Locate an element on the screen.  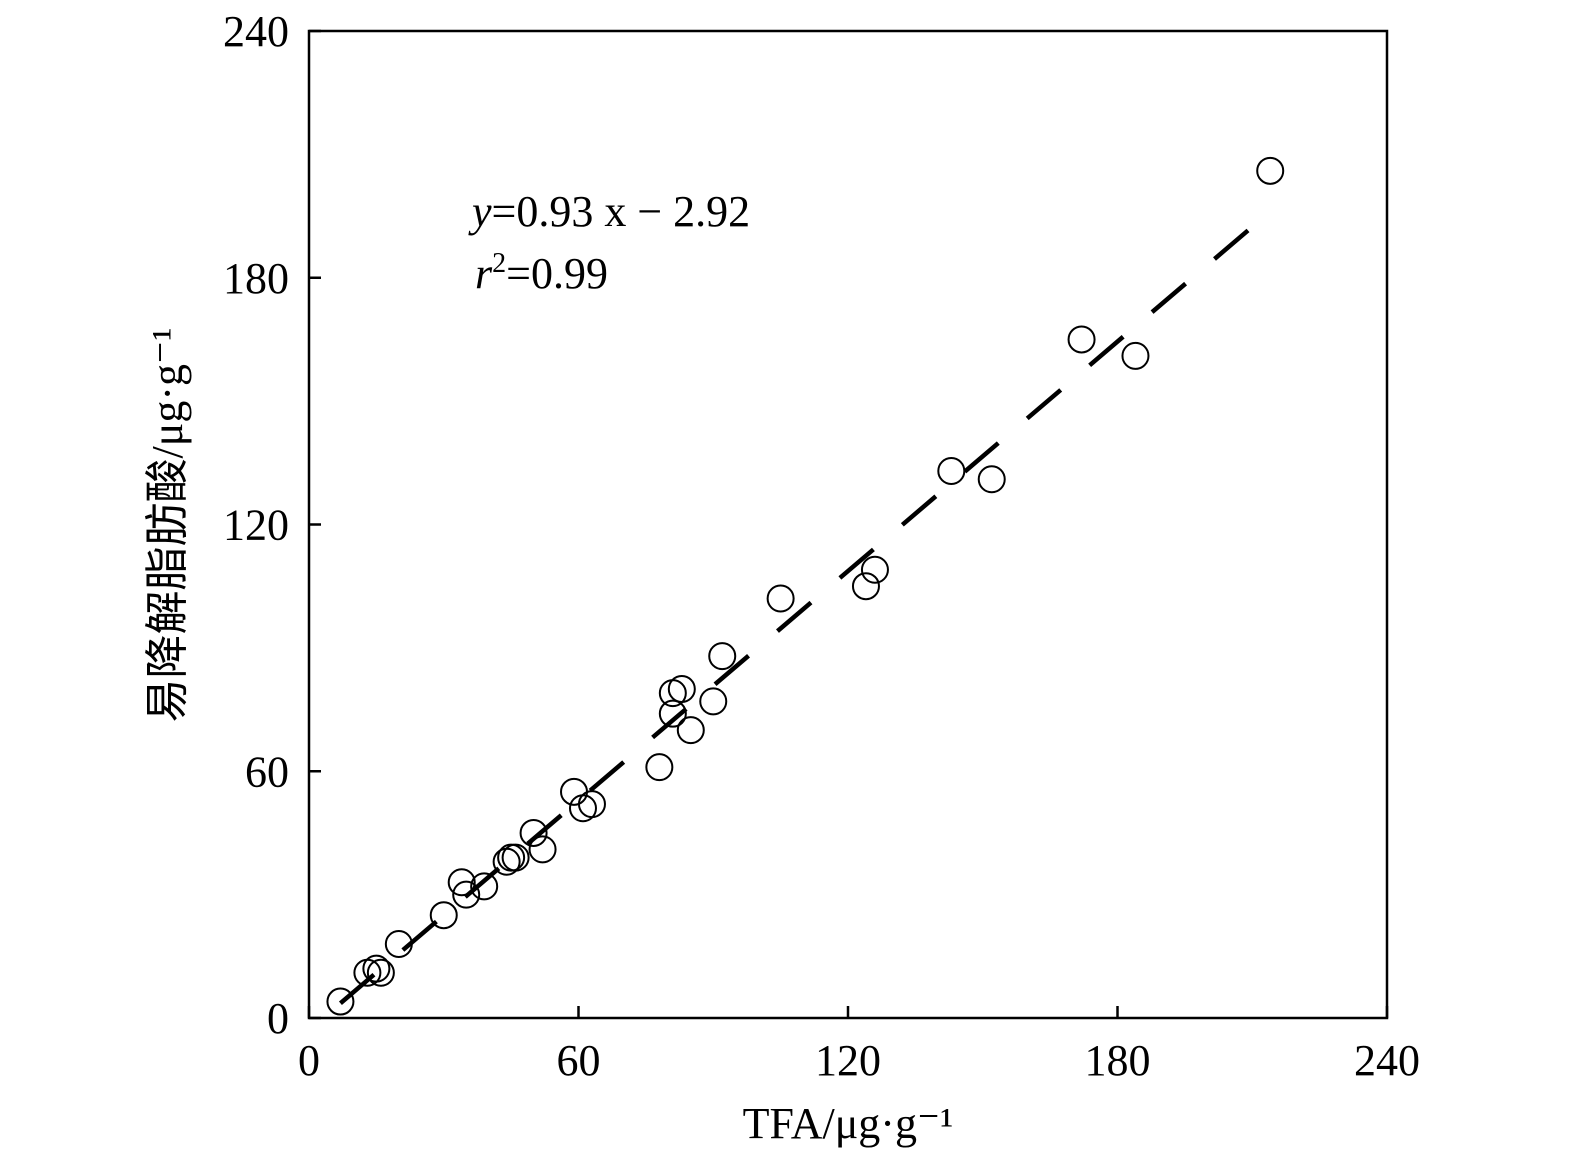
x-tick-label-4: 240 is located at coordinates (1387, 1060).